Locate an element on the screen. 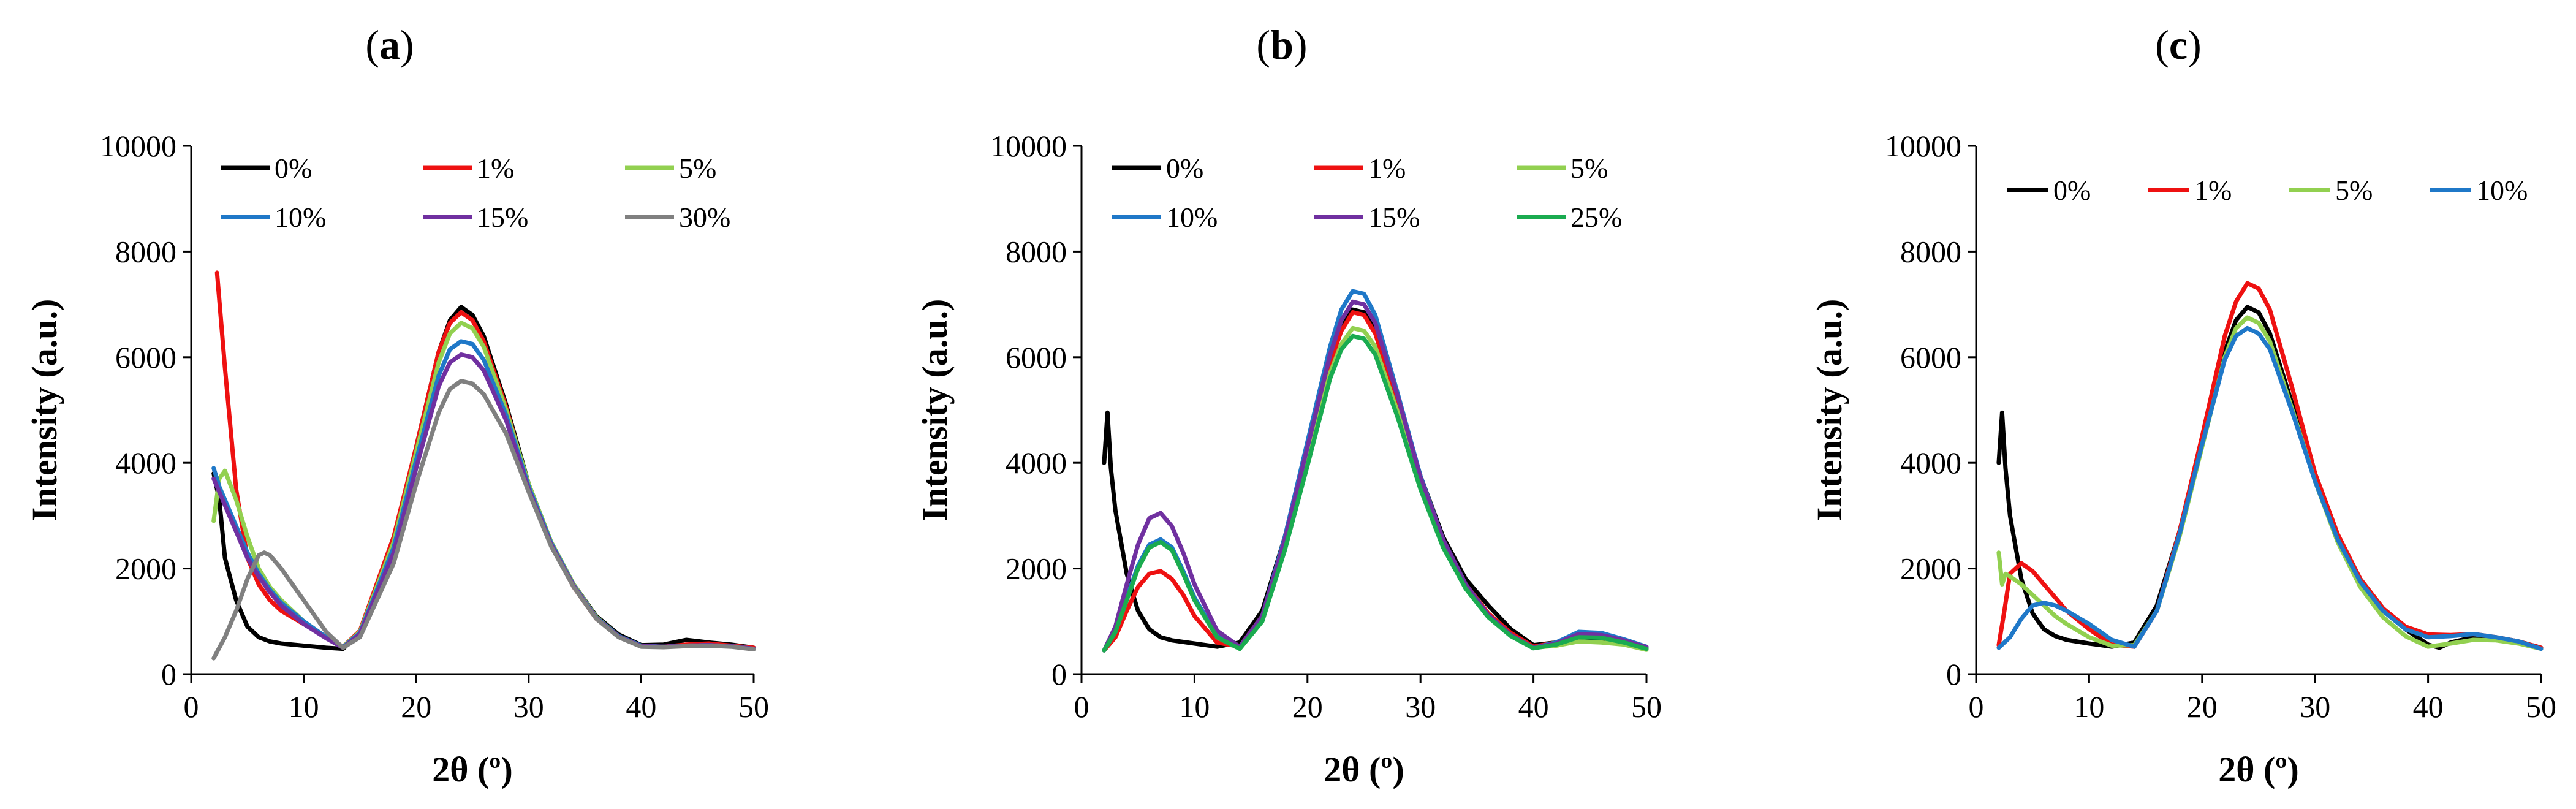 This screenshot has width=2576, height=809. panel-label-a: (a) is located at coordinates (389, 44).